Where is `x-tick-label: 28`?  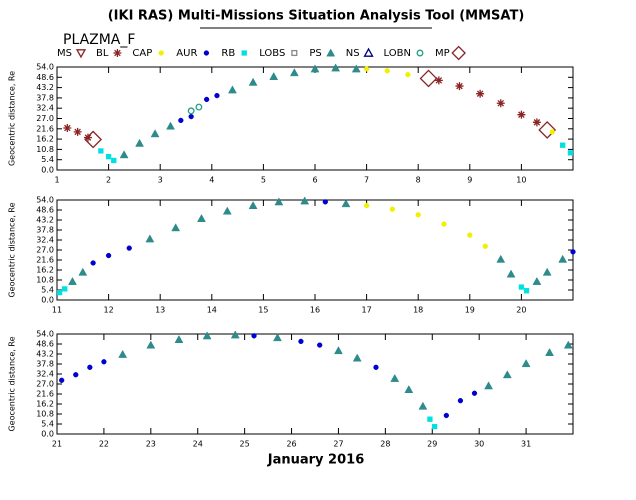
x-tick-label: 28 is located at coordinates (385, 444).